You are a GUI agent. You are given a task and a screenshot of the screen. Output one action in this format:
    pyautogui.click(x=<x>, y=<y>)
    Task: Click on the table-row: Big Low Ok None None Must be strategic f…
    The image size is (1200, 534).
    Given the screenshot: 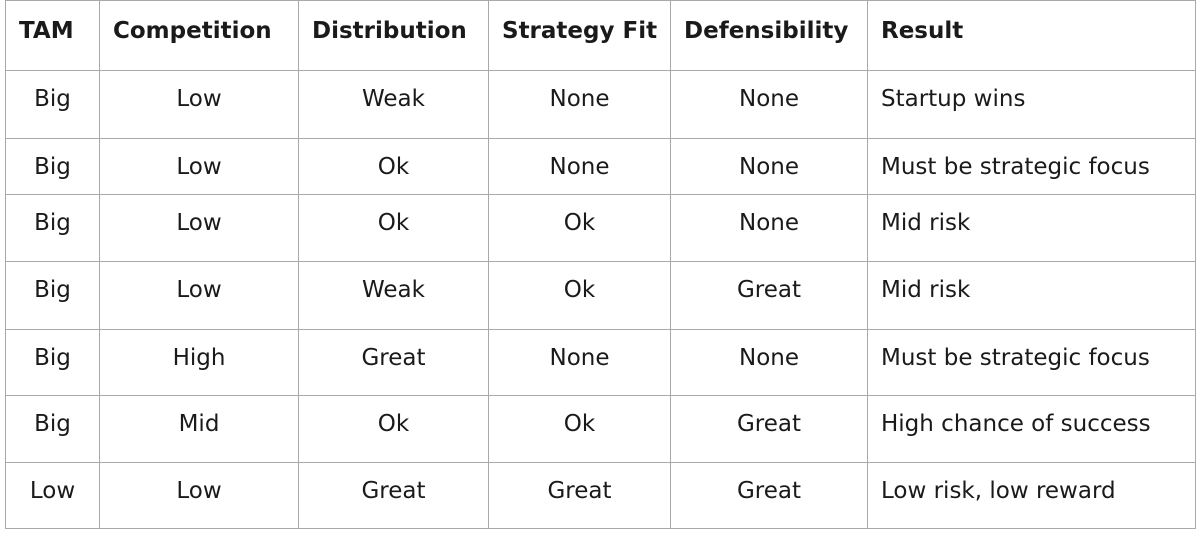 What is the action you would take?
    pyautogui.click(x=600, y=166)
    